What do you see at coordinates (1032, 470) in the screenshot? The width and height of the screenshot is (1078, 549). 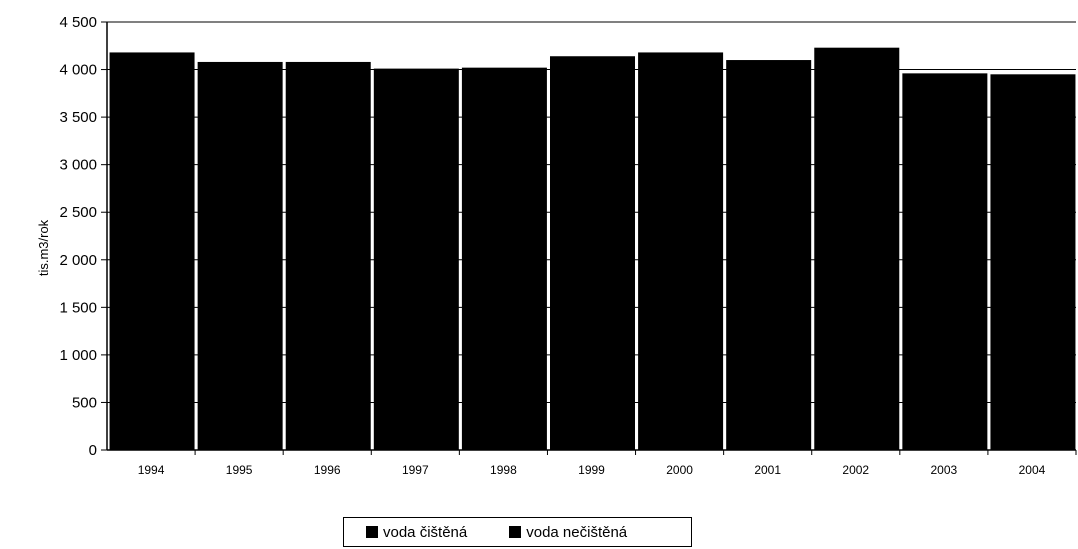 I see `x-tick-label-2004: 2004` at bounding box center [1032, 470].